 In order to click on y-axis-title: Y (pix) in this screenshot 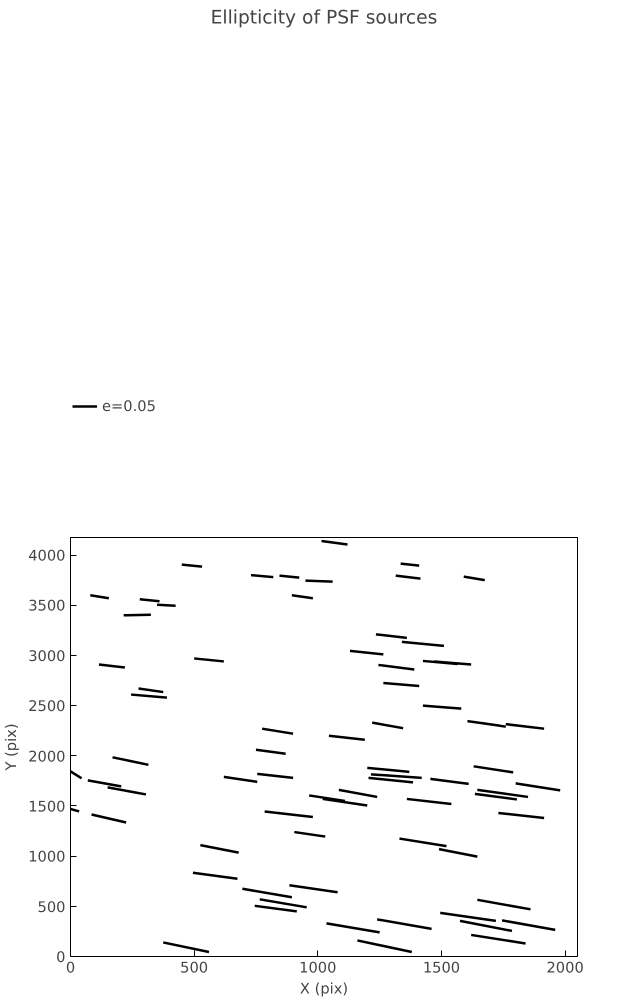, I will do `click(11, 747)`.